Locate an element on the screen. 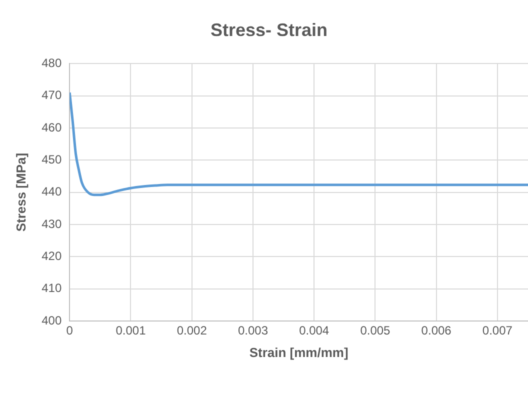  y-tick-label: 470 is located at coordinates (52, 95).